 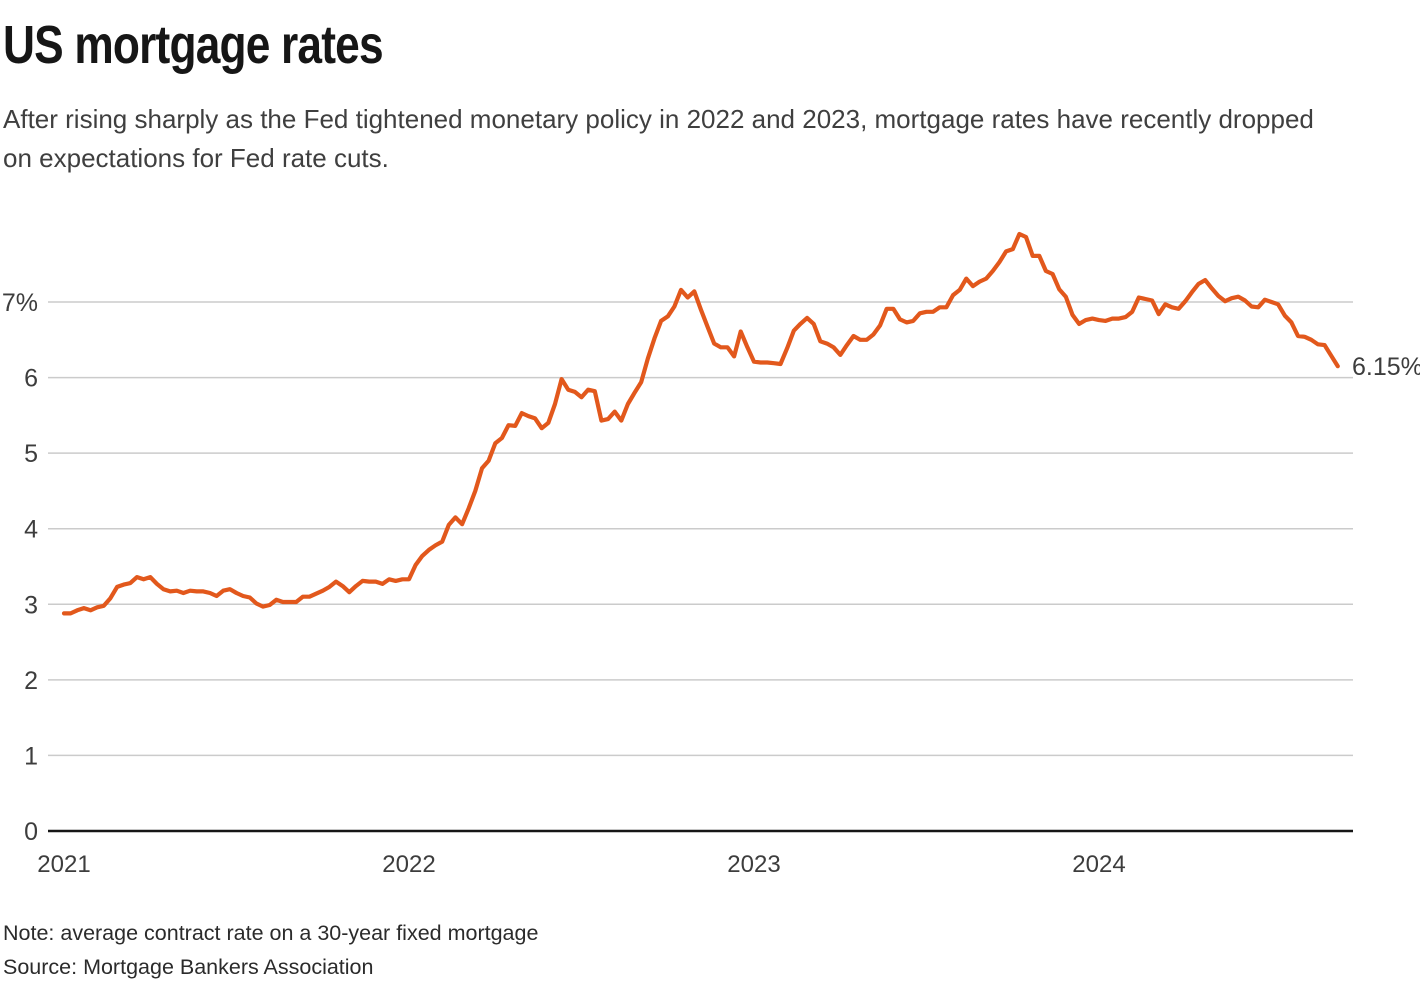 What do you see at coordinates (408, 864) in the screenshot?
I see `x-tick-label-2022: 2022` at bounding box center [408, 864].